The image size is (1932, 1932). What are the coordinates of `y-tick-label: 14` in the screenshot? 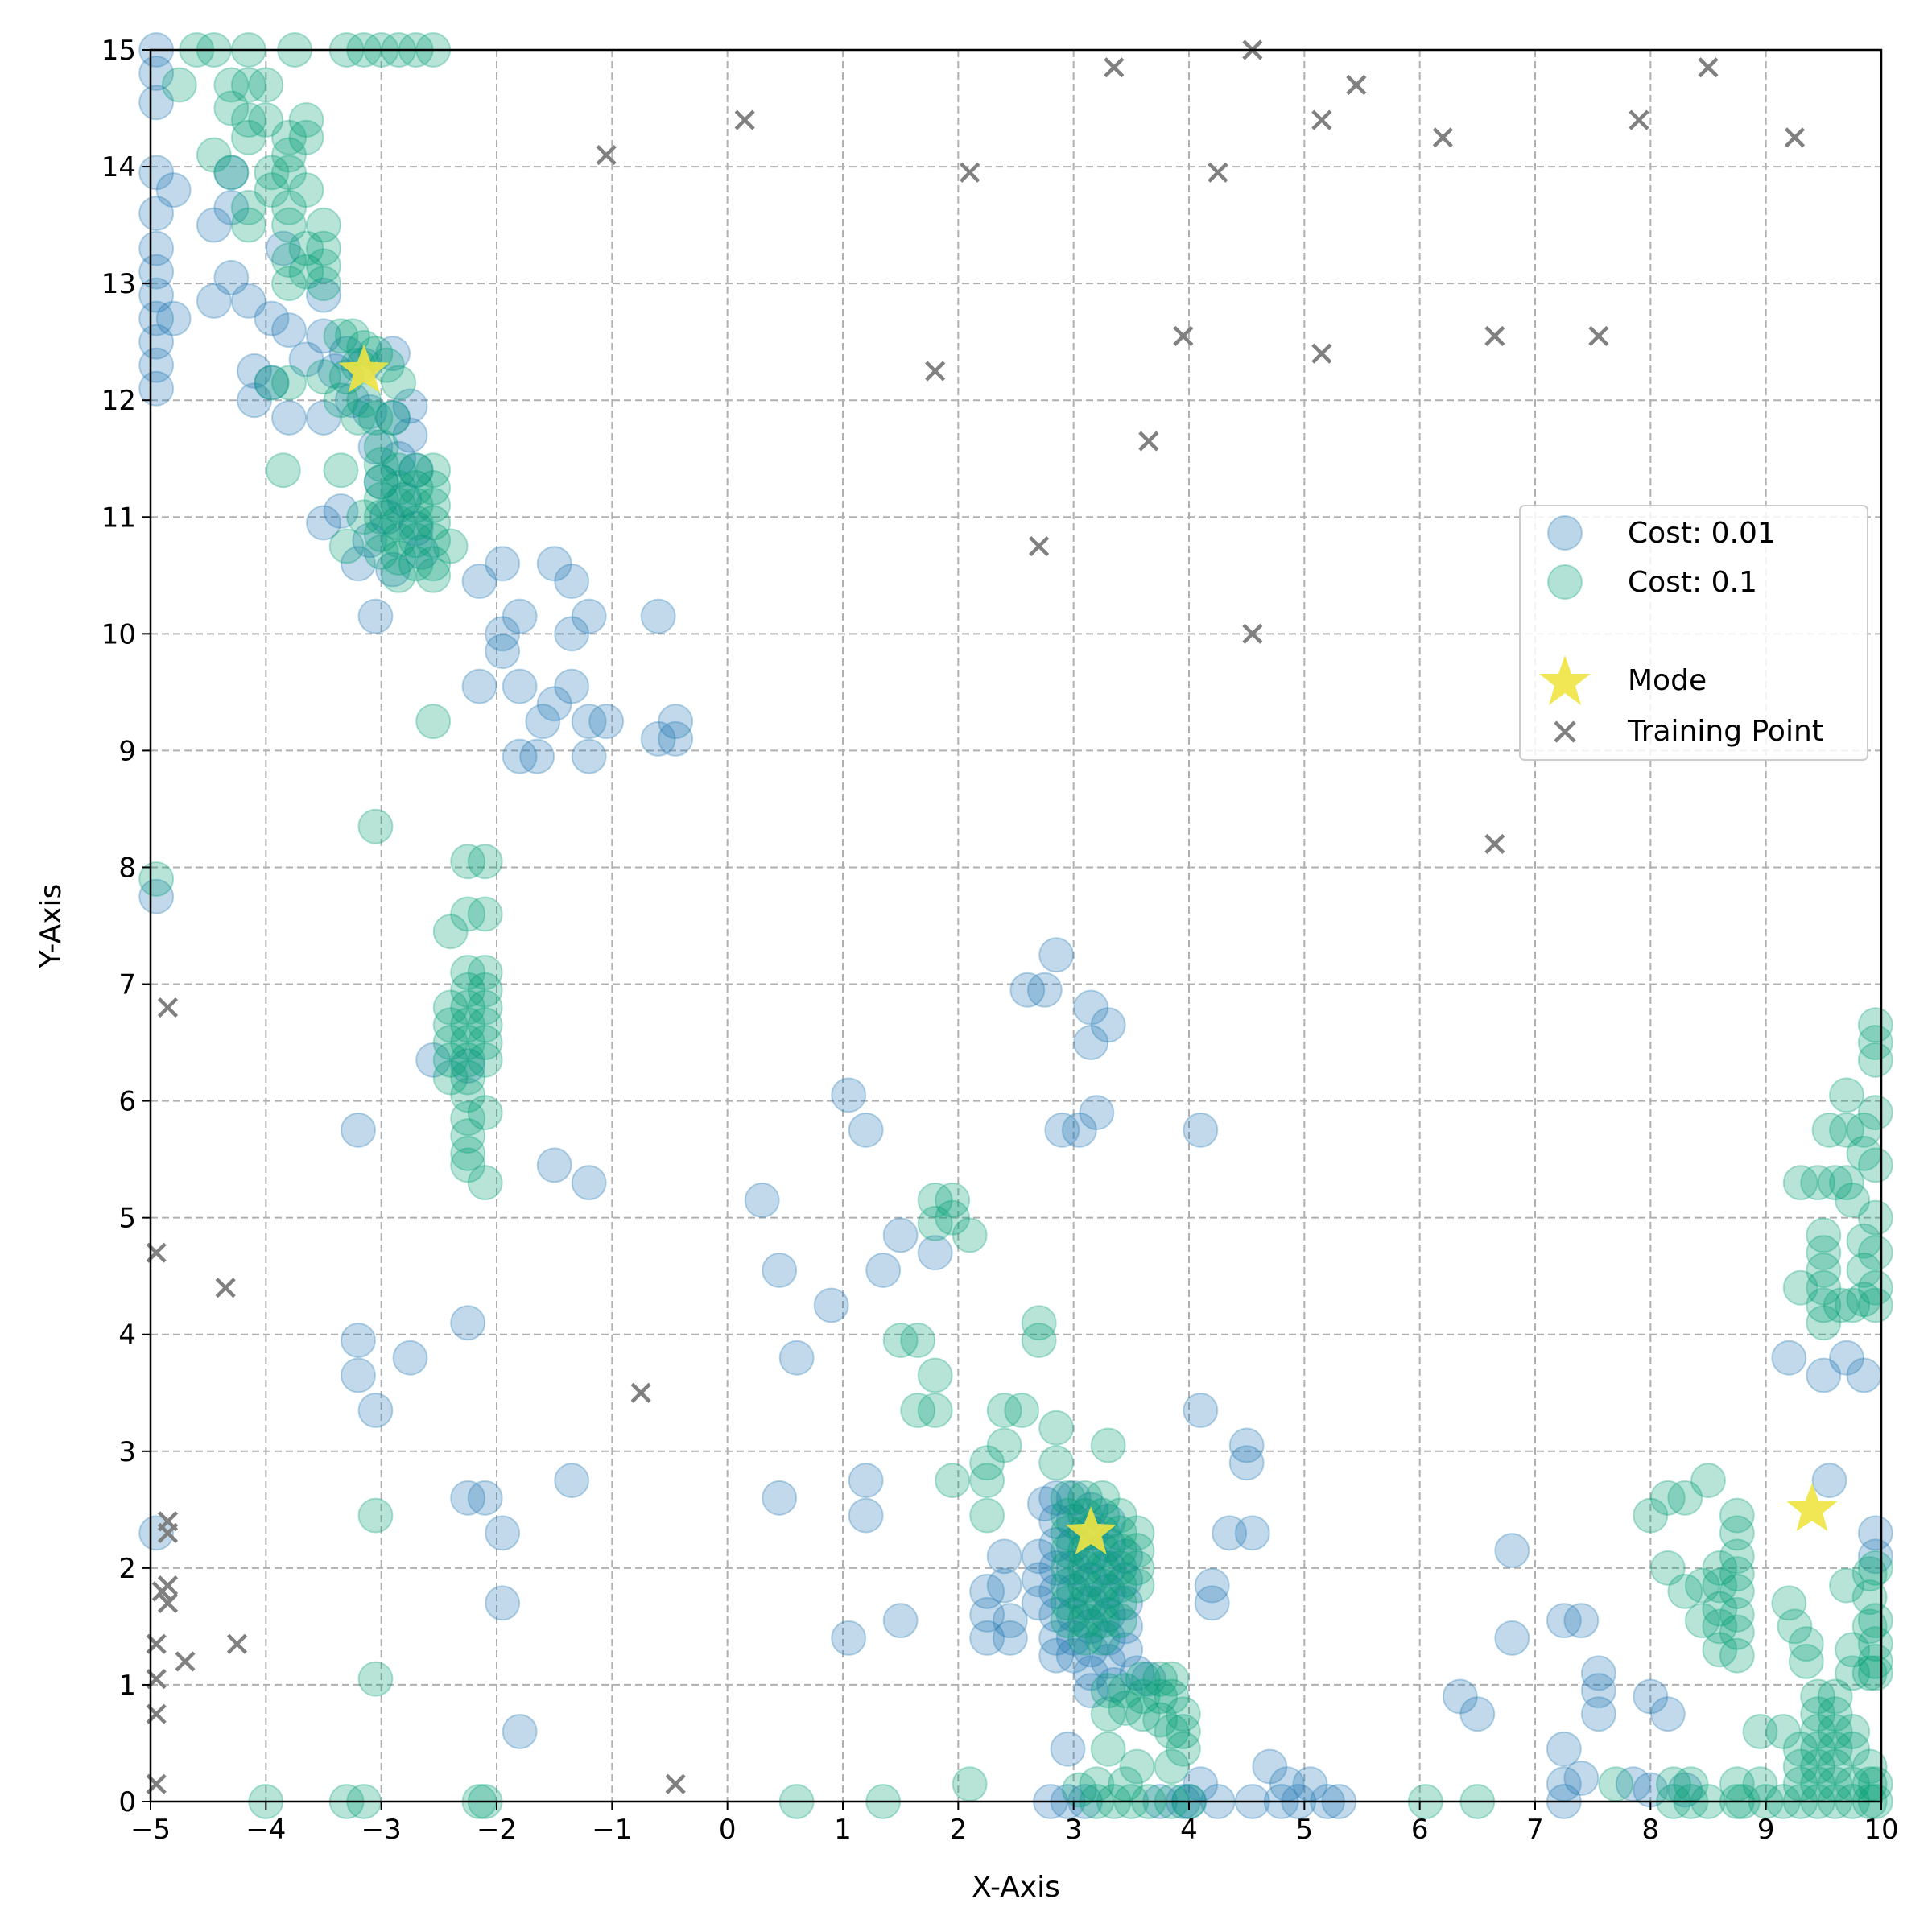 It's located at (118, 167).